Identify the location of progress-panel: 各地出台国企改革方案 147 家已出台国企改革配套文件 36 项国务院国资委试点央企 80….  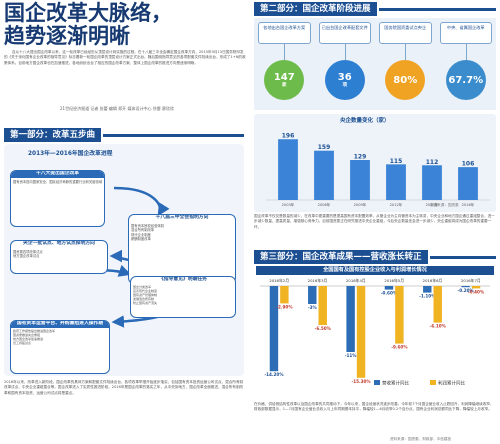
(375, 64).